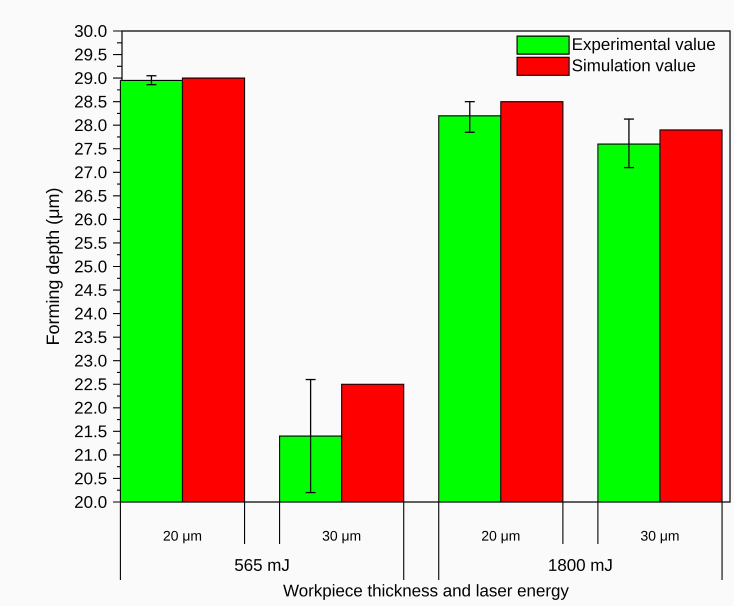 The image size is (734, 606). What do you see at coordinates (90, 148) in the screenshot?
I see `y-tick-label: 27.5` at bounding box center [90, 148].